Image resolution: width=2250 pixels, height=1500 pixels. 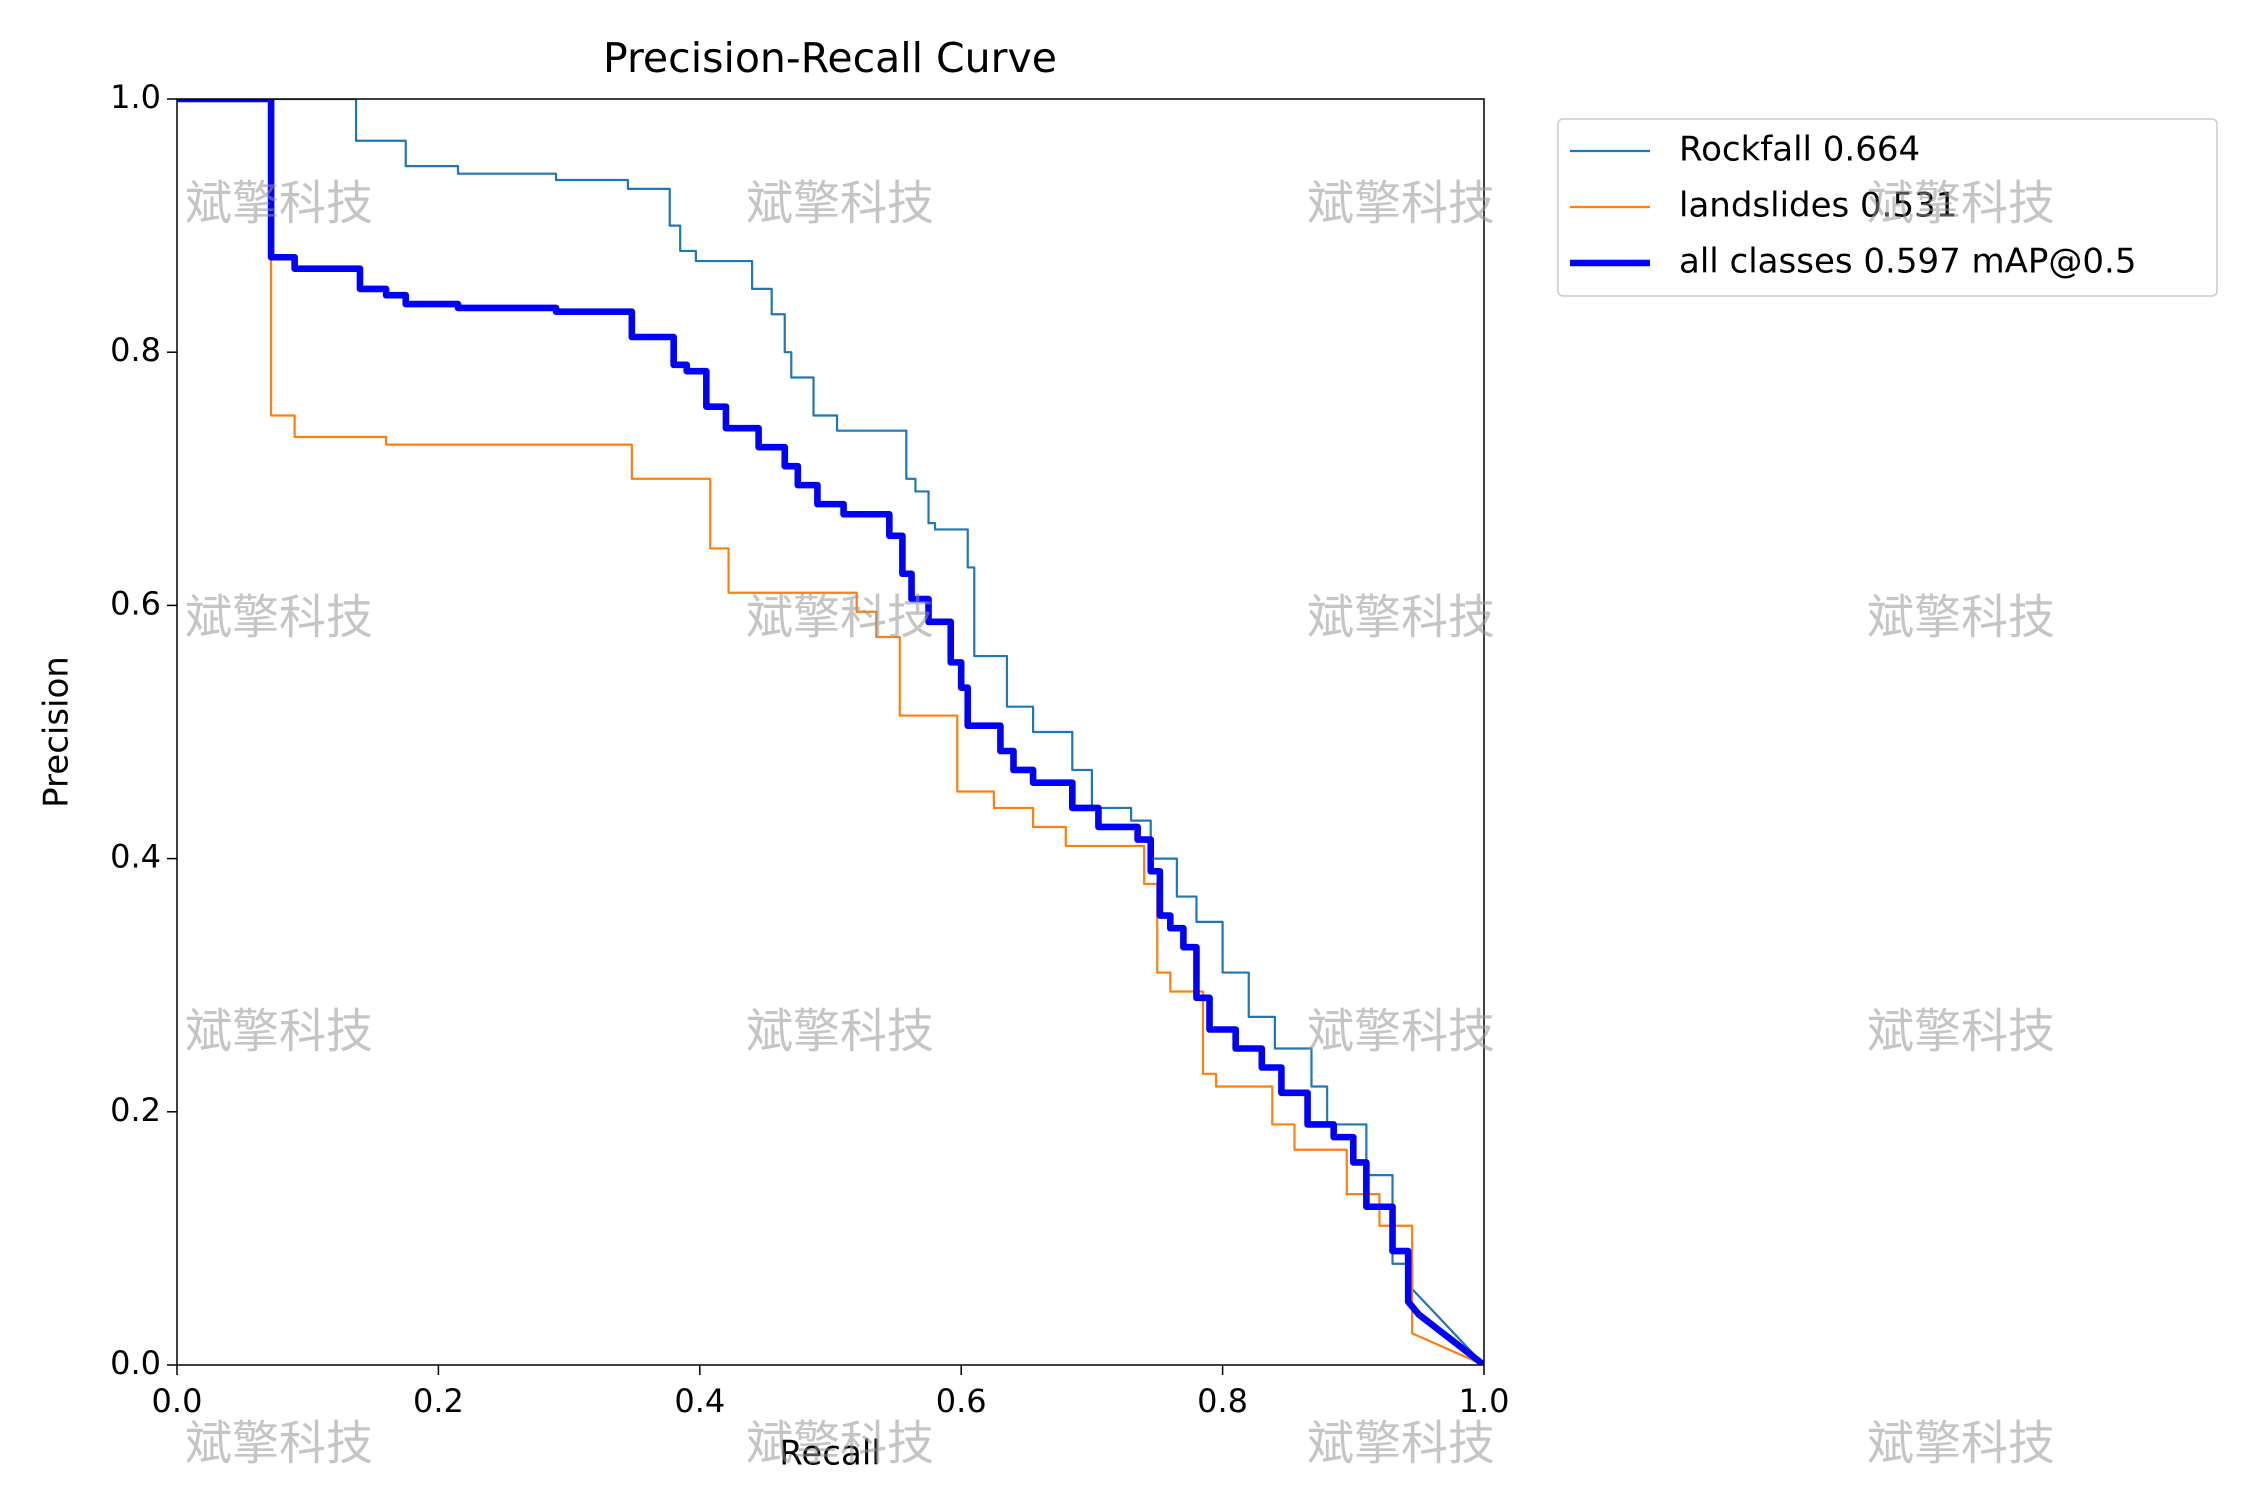 I want to click on x-tick-label: 1.0, so click(x=1484, y=1401).